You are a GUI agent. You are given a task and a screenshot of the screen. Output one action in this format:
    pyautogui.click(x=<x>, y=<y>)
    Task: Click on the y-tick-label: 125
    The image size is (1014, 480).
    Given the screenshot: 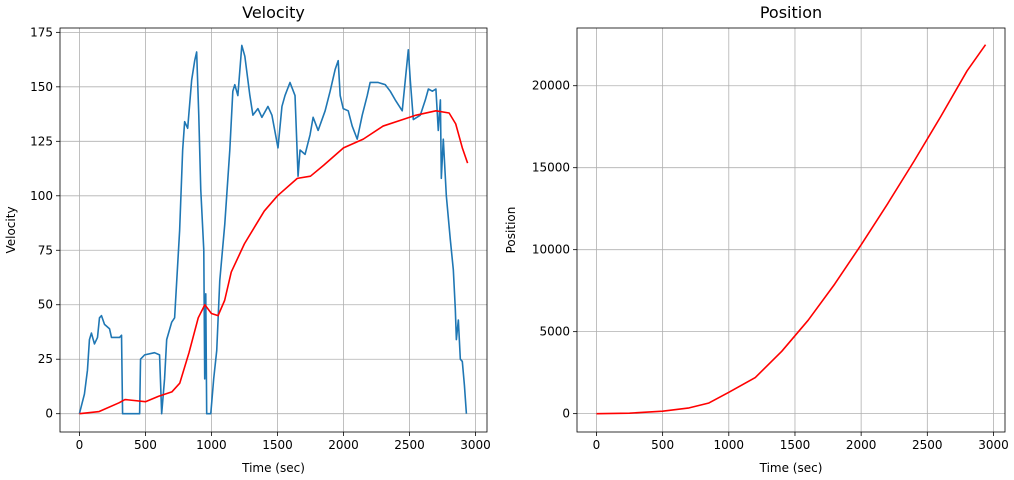 What is the action you would take?
    pyautogui.click(x=41, y=141)
    